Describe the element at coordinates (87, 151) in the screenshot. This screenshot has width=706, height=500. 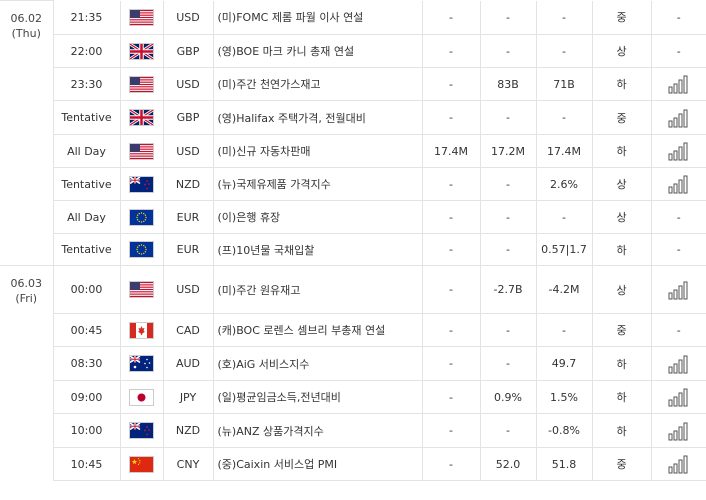
I see `time-cell: All Day` at that location.